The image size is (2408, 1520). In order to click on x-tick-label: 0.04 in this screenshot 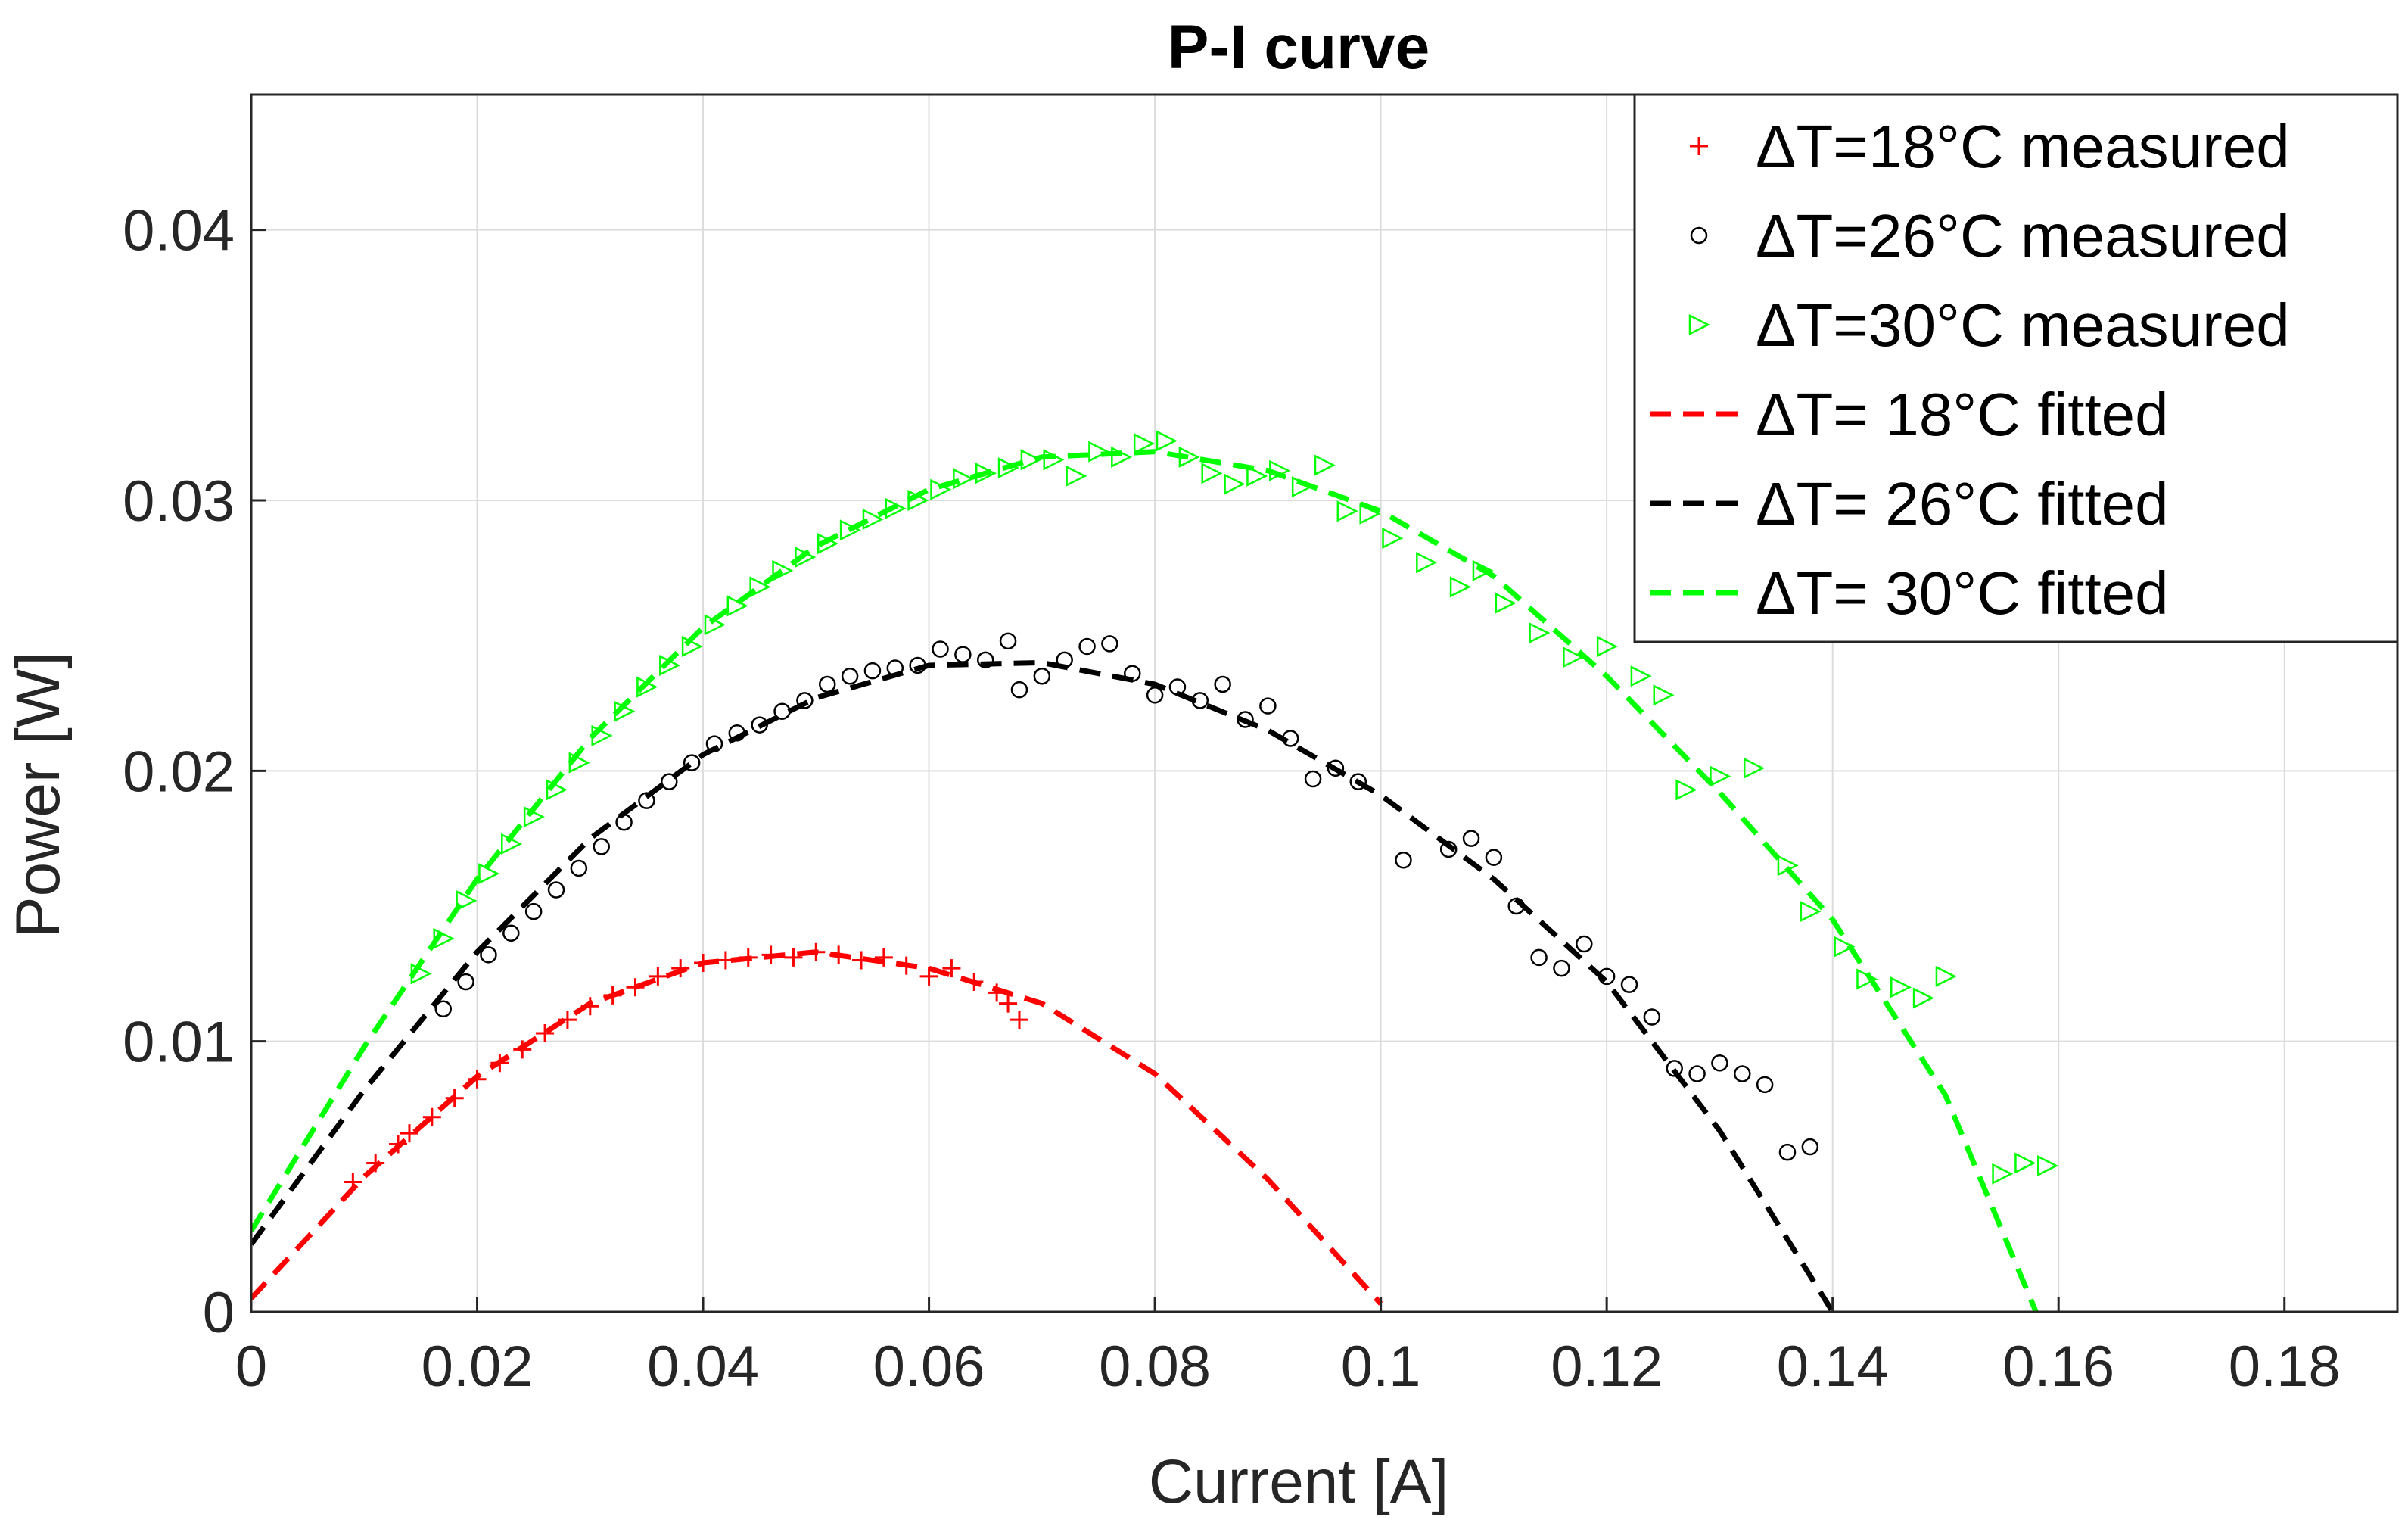, I will do `click(703, 1367)`.